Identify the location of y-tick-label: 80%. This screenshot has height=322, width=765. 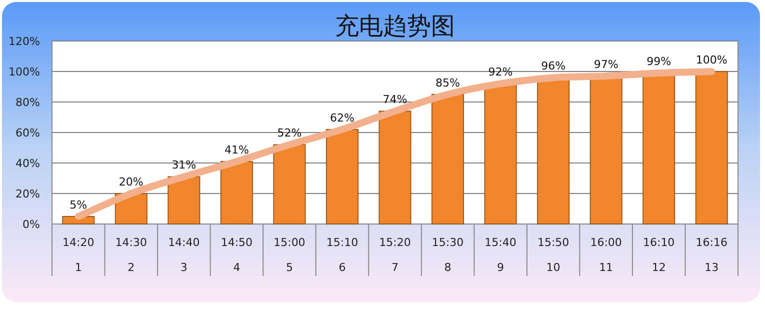
(28, 102).